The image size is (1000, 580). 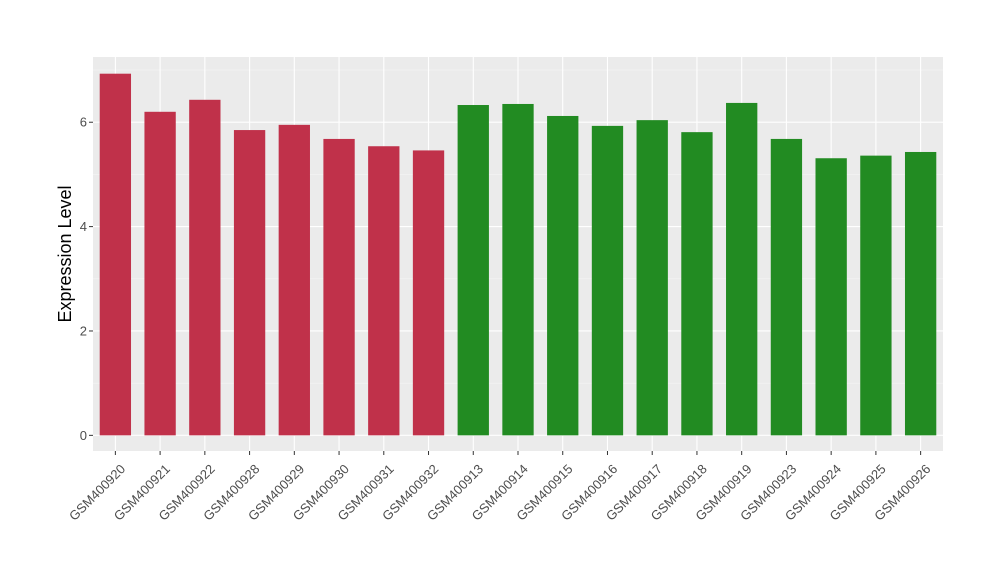 I want to click on y-axis-title: Expression Level, so click(x=65, y=253).